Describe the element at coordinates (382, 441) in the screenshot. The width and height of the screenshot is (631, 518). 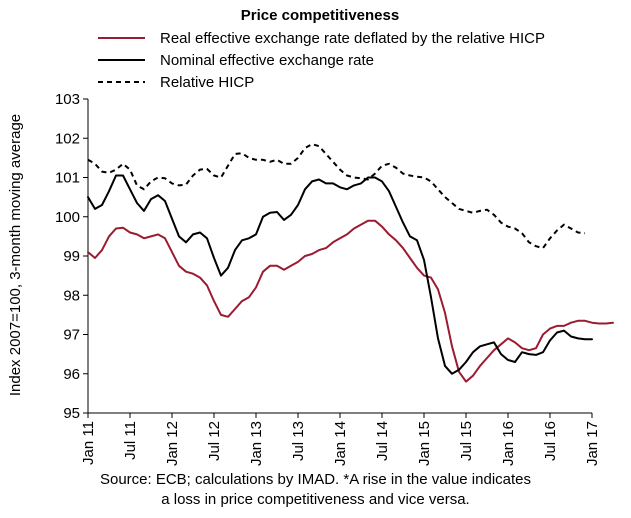
I see `x-tick-label: Jul 14` at that location.